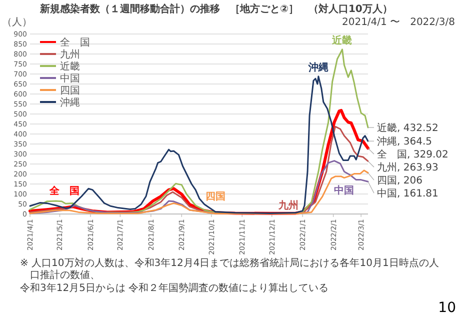  I want to click on value-label: 全 国, 329.02, so click(408, 154).